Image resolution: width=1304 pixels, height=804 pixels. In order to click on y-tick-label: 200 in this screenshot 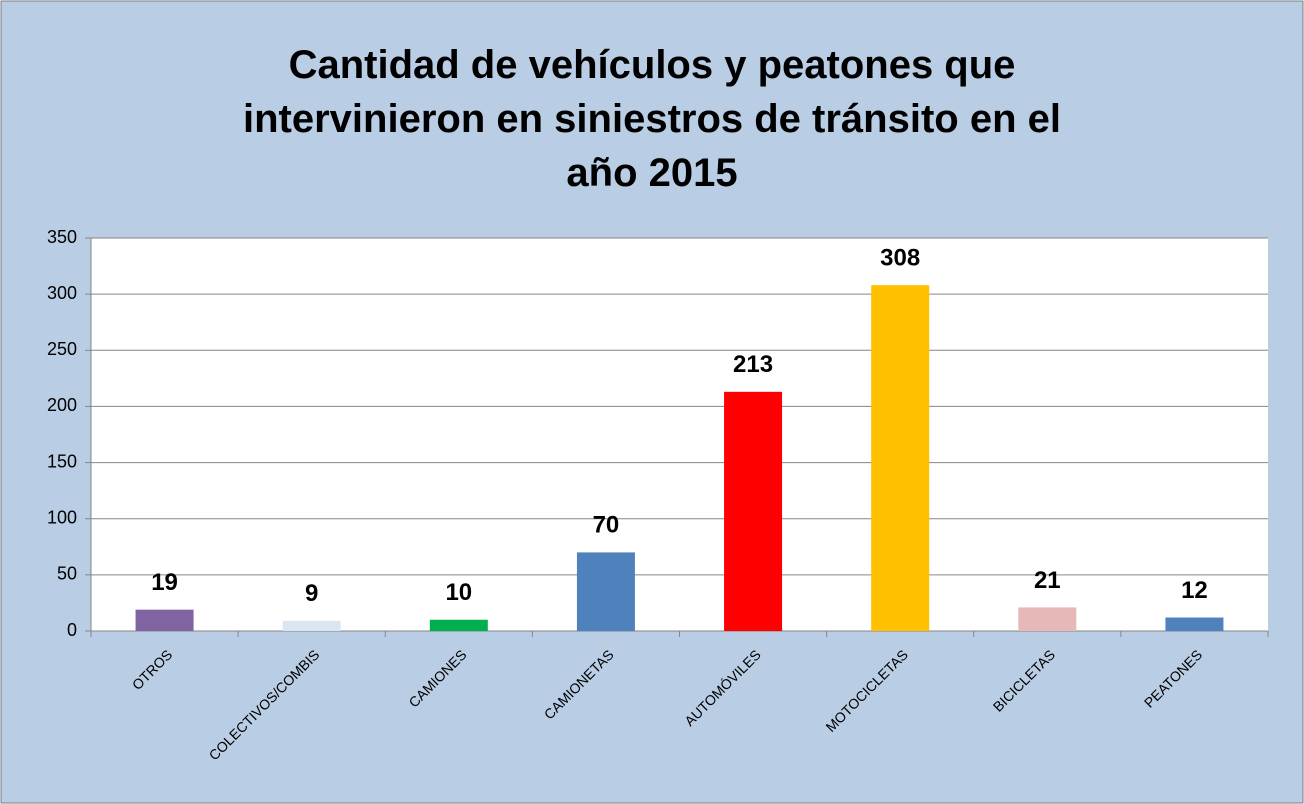, I will do `click(62, 405)`.